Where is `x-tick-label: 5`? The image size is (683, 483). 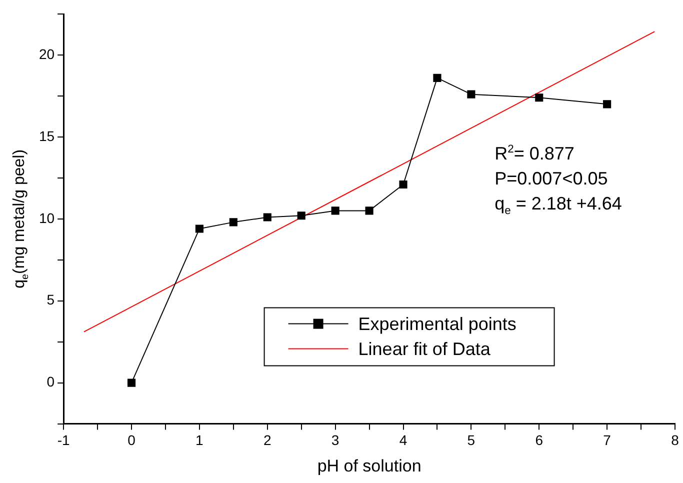
x-tick-label: 5 is located at coordinates (471, 440).